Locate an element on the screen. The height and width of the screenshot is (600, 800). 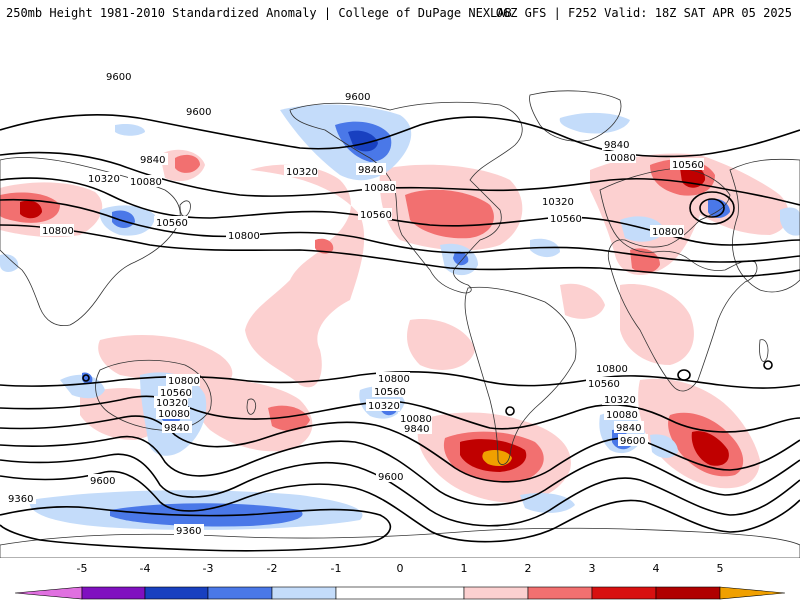
color-scale-legend: -5 -4 -3 -2 -1 0 1 2 3 4 5 is located at coordinates (400, 581).